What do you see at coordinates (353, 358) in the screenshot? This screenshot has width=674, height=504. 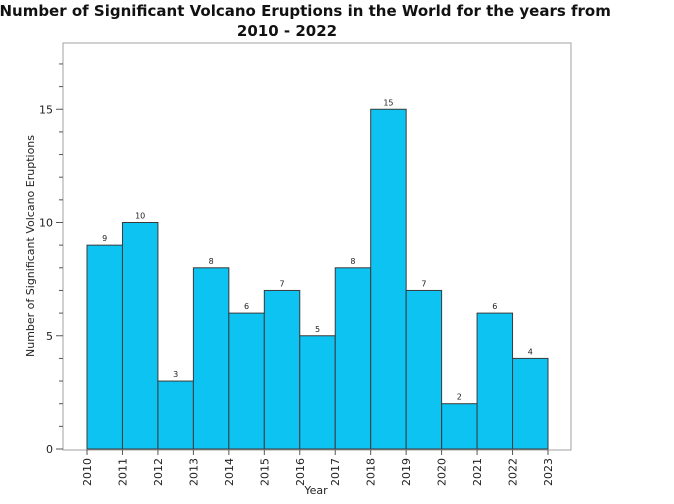 I see `bar-2017` at bounding box center [353, 358].